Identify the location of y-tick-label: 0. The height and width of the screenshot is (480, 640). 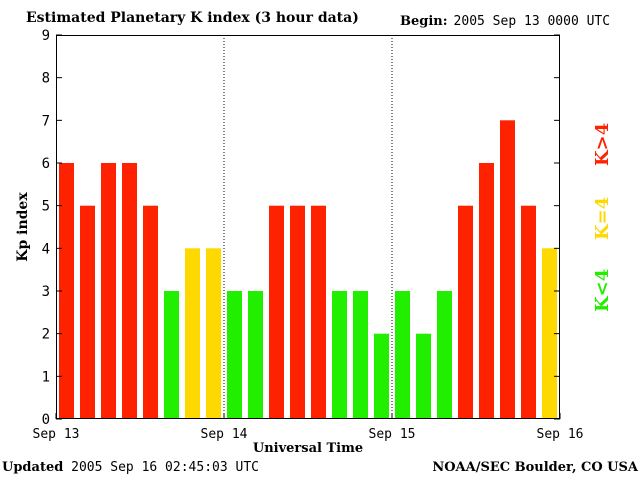
(46, 420).